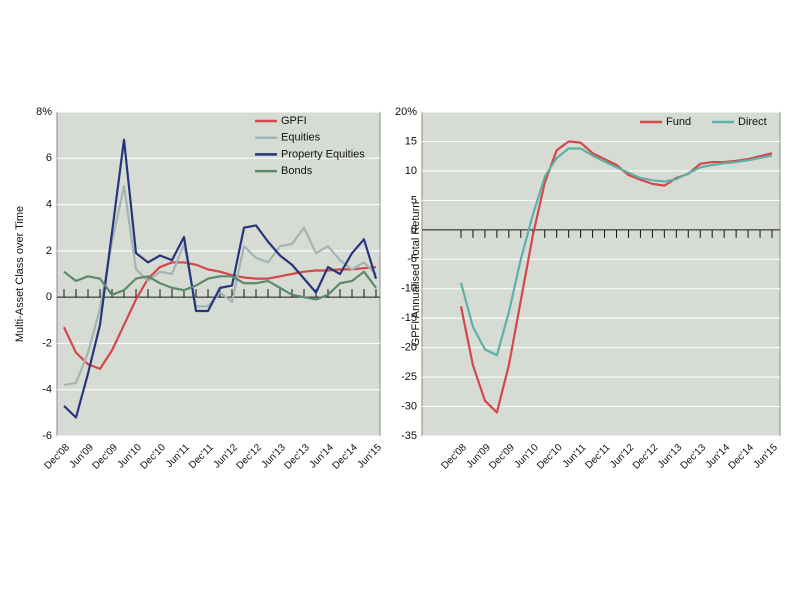  What do you see at coordinates (49, 158) in the screenshot?
I see `y-tick-label: 6` at bounding box center [49, 158].